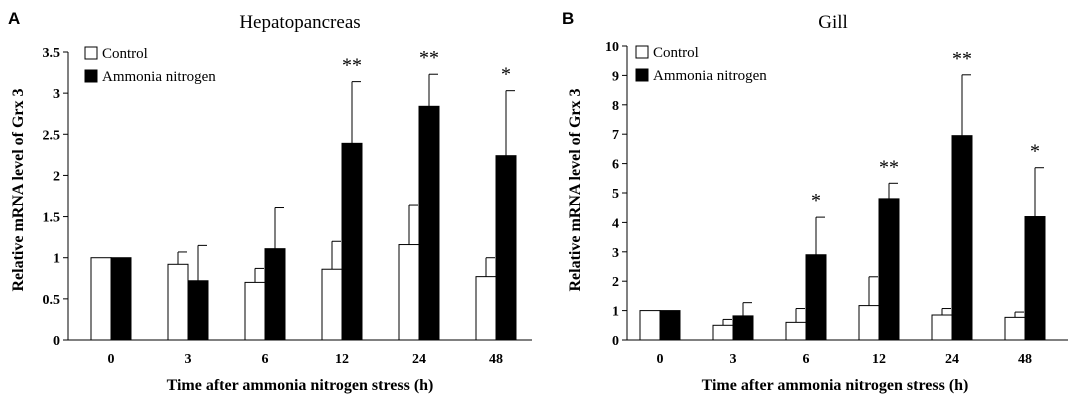 This screenshot has width=1084, height=412. Describe the element at coordinates (300, 385) in the screenshot. I see `x-axis-title-a: Time after ammonia nitrogen stress (h)` at that location.